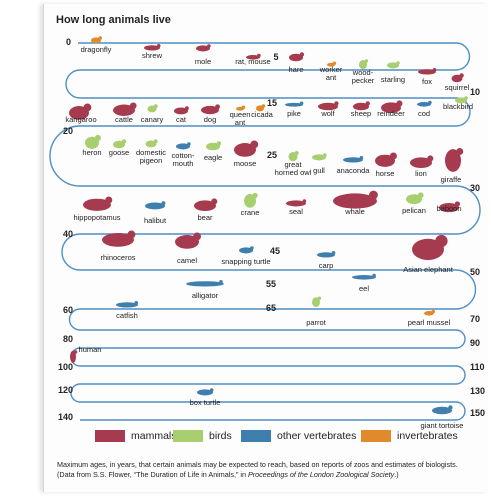  Describe the element at coordinates (326, 254) in the screenshot. I see `carp-icon` at that location.